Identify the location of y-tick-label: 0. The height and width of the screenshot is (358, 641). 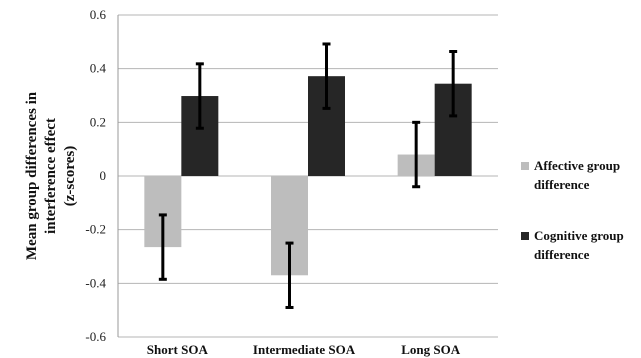
(103, 175).